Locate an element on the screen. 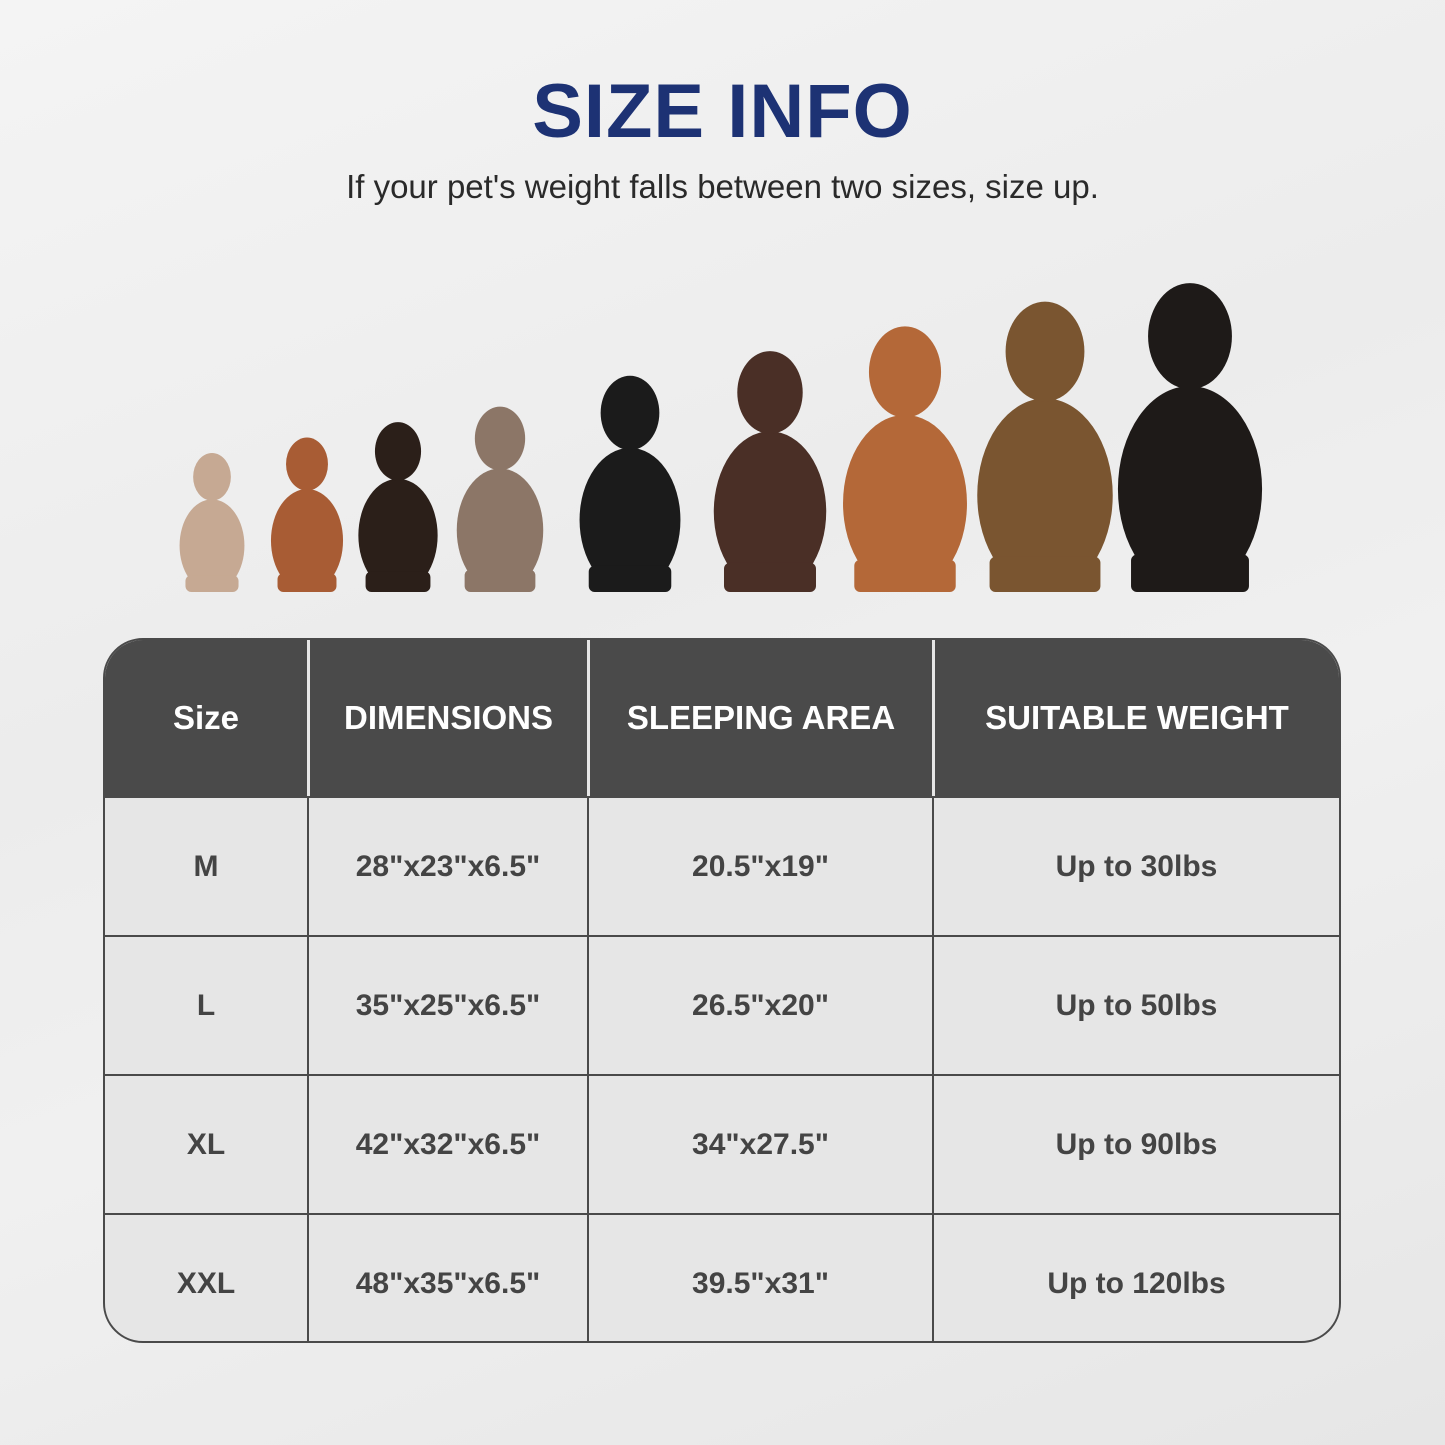 The height and width of the screenshot is (1445, 1445). cell-weight: Up to 50lbs is located at coordinates (1135, 1005).